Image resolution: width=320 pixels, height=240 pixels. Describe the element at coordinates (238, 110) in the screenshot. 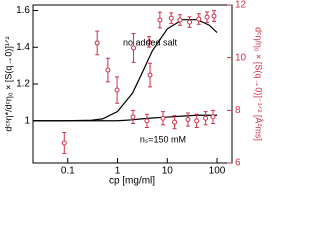

I see `y2-tick-label: 8` at that location.